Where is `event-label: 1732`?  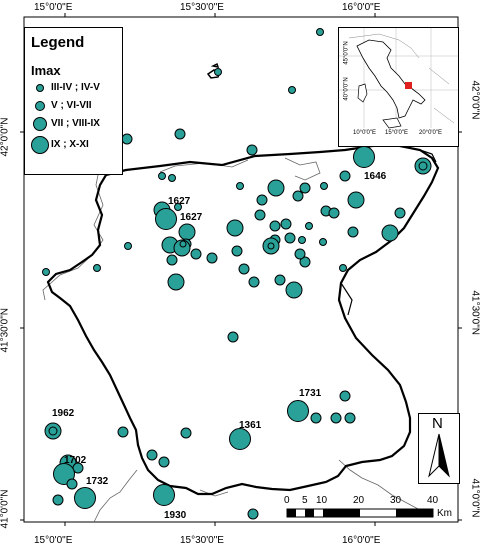
event-label: 1732 is located at coordinates (97, 481).